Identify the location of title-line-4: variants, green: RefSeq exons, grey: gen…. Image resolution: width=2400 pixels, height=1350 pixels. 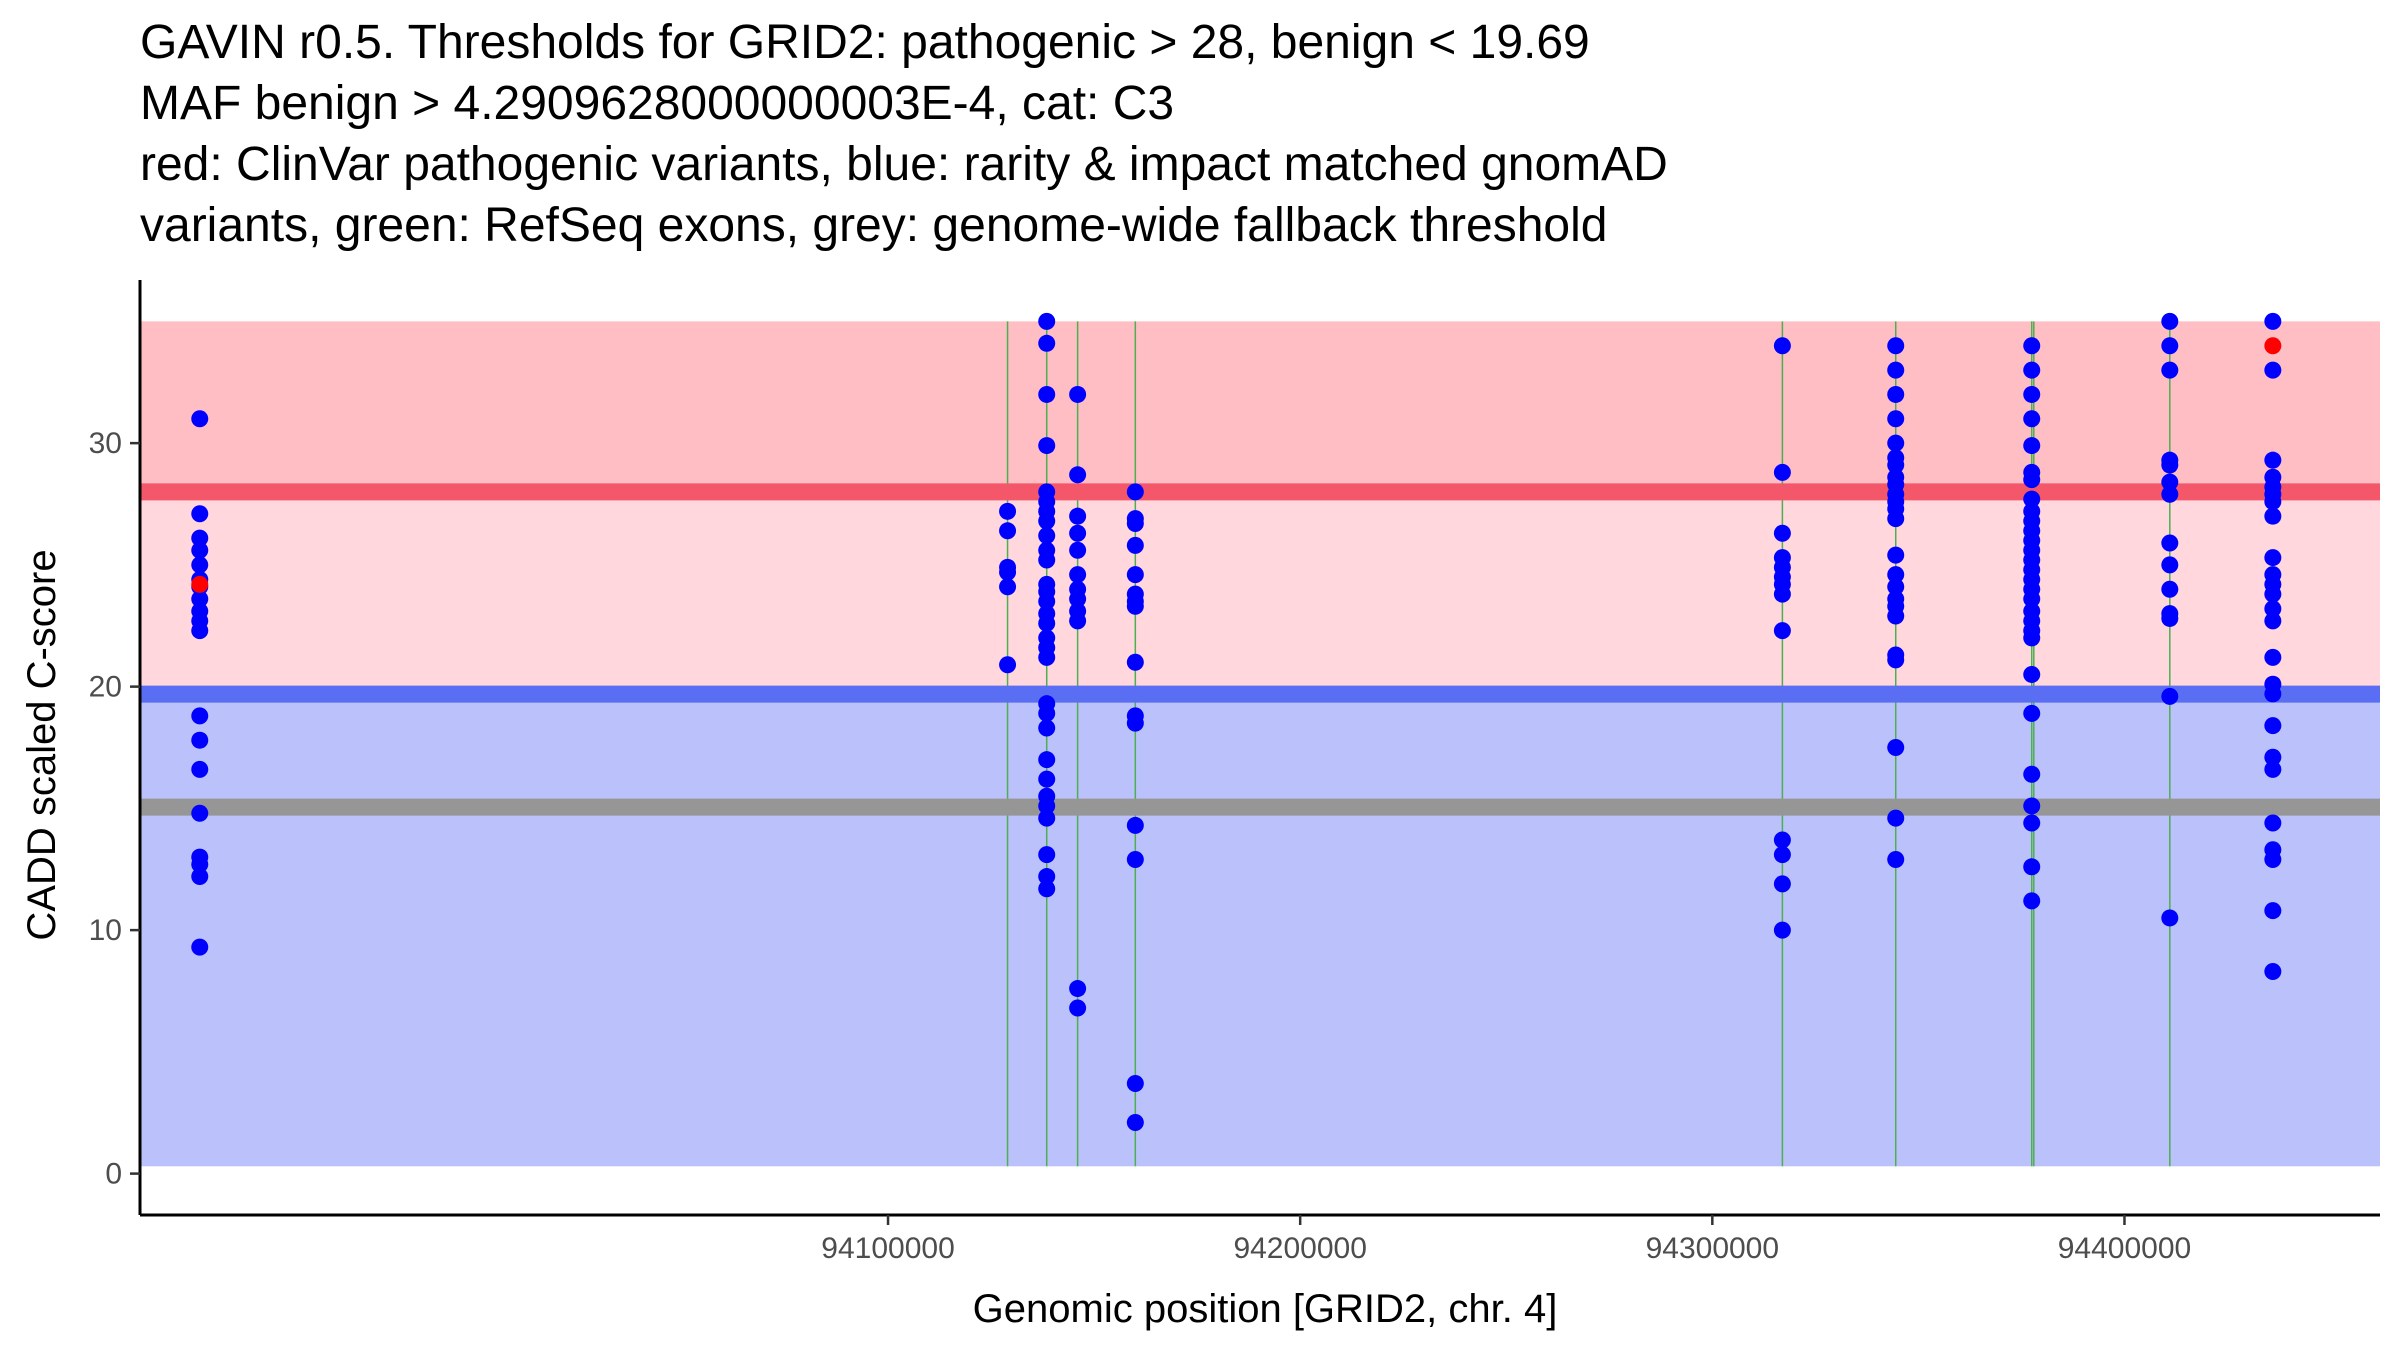
(874, 225).